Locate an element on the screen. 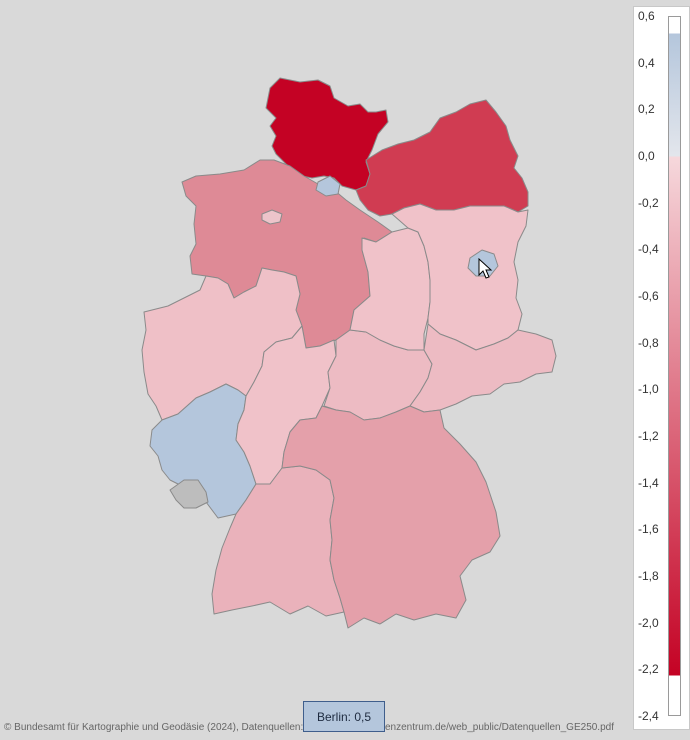 The height and width of the screenshot is (740, 690). legend-tick-label: 0,0 is located at coordinates (646, 156).